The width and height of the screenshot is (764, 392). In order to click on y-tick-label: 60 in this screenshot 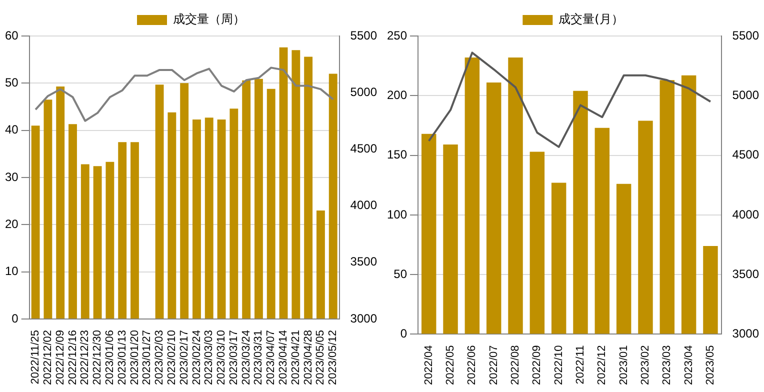, I will do `click(11, 35)`.